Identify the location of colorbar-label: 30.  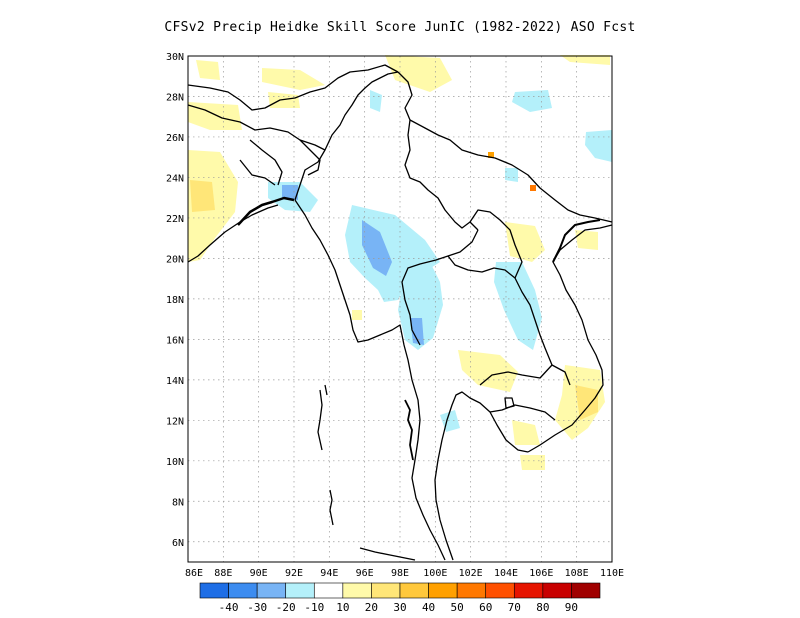
(399, 607).